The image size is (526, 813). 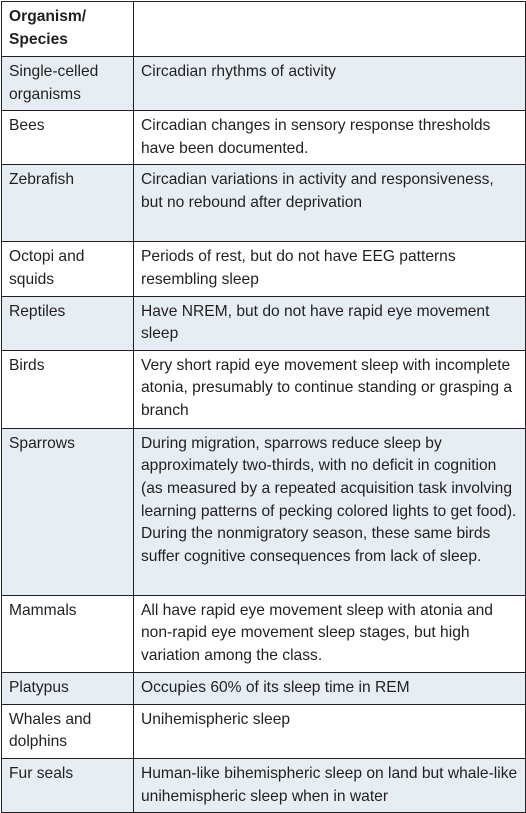 I want to click on table-row: Whales and dolphins Unihemispheric sleep, so click(x=263, y=731).